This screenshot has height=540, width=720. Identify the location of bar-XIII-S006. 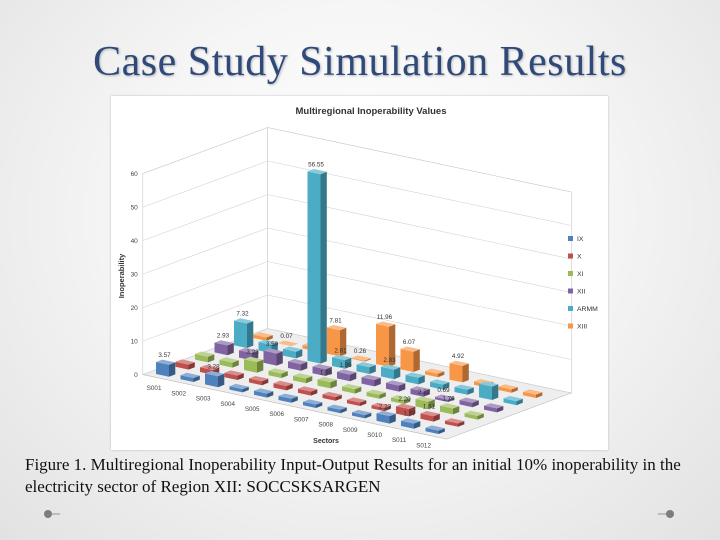
(386, 344).